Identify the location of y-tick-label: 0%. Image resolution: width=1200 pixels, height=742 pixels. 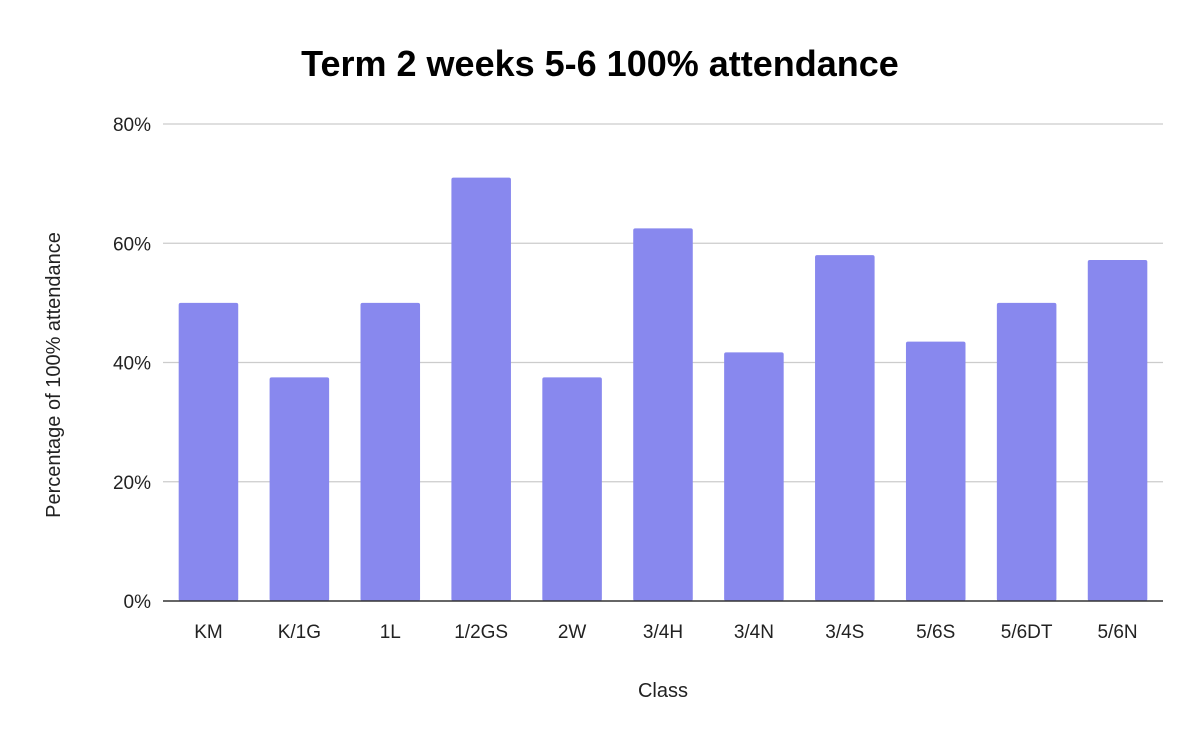
(138, 602).